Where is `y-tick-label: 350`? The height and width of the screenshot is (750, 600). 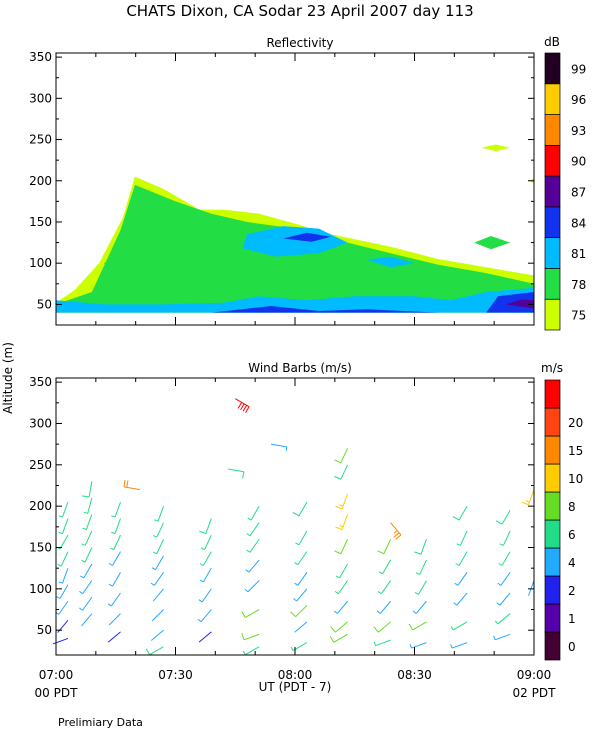 y-tick-label: 350 is located at coordinates (40, 57).